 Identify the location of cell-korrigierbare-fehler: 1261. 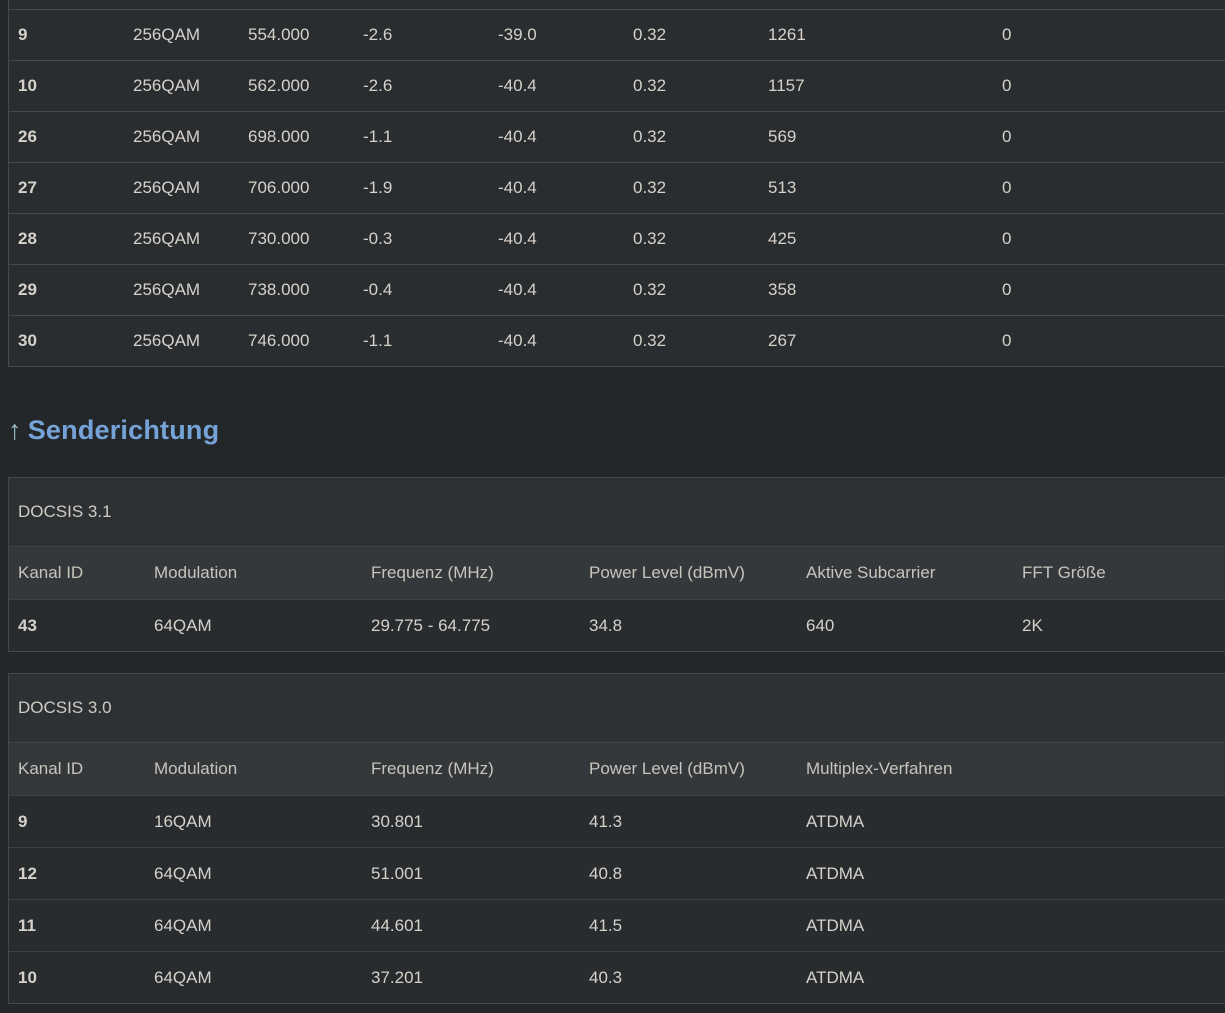
(787, 34).